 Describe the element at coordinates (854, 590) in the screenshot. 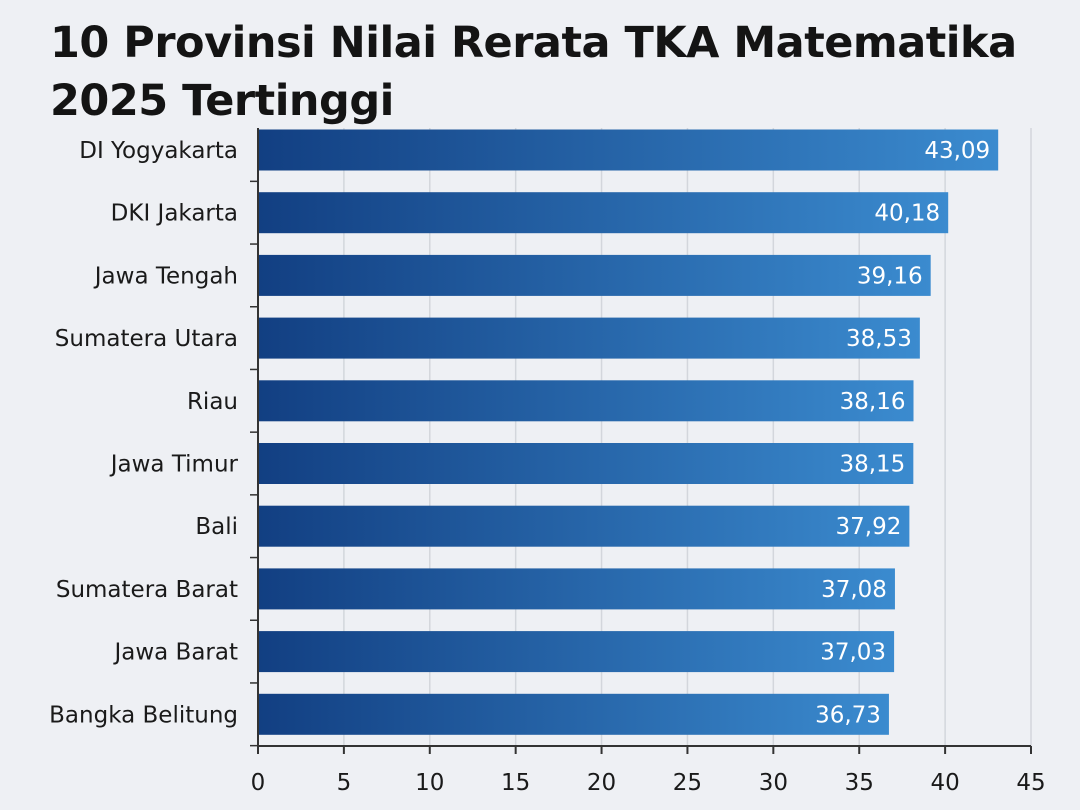

I see `bar-value-label: 37,08` at that location.